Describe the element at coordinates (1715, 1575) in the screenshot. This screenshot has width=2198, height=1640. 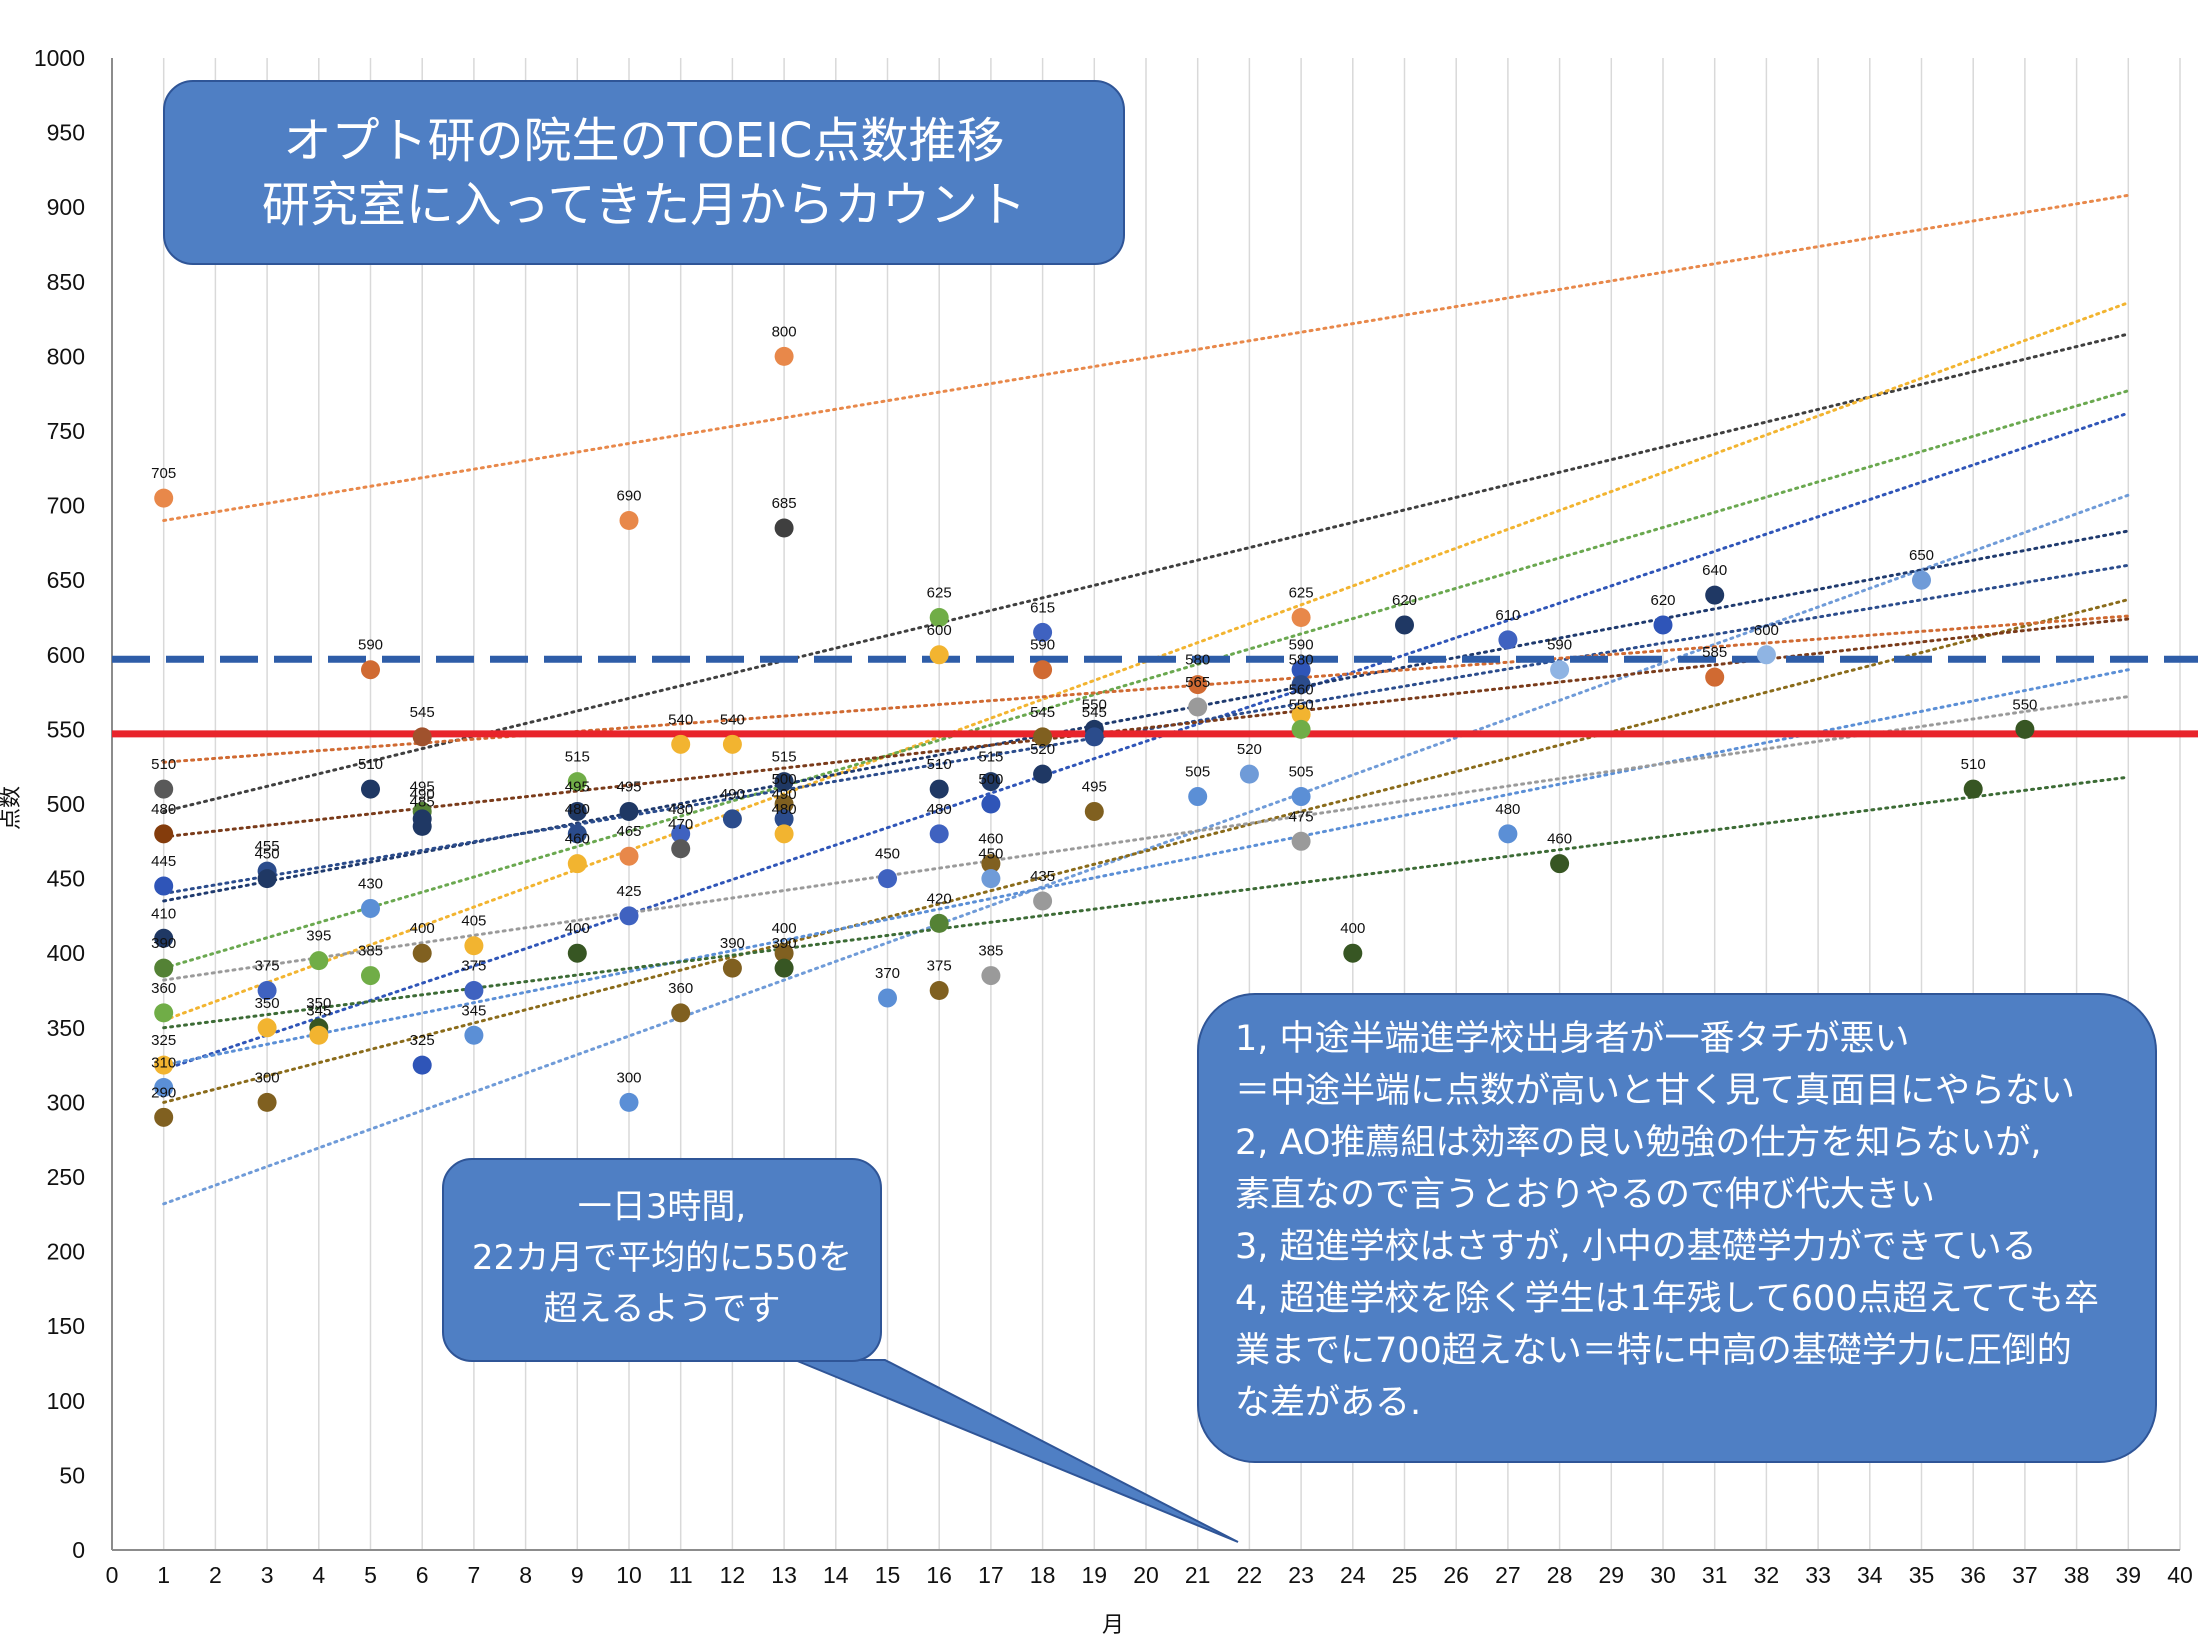
I see `x-tick-label: 31` at that location.